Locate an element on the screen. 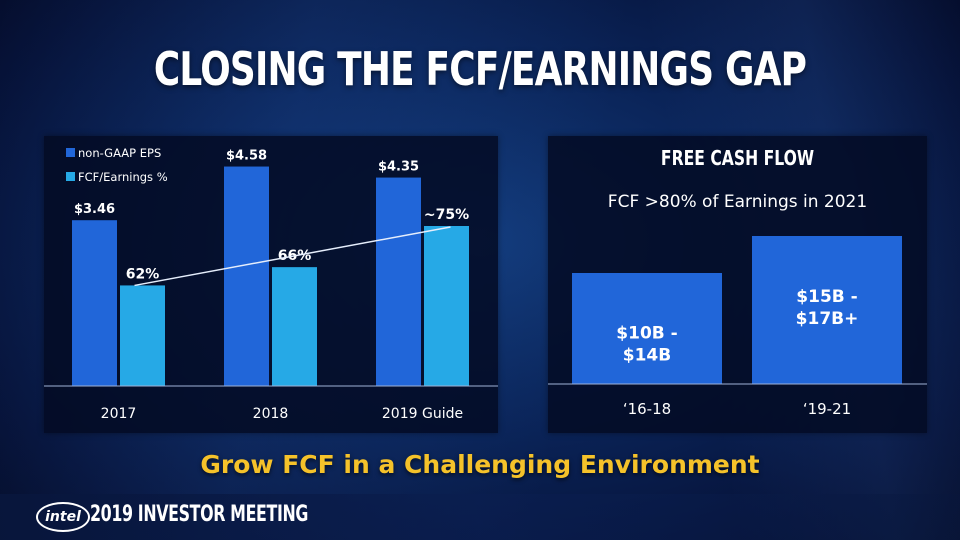 This screenshot has width=960, height=540. fcf-chart: $10B -$14B ‘16-18 $15B -$17B+ ‘19-21 is located at coordinates (737, 327).